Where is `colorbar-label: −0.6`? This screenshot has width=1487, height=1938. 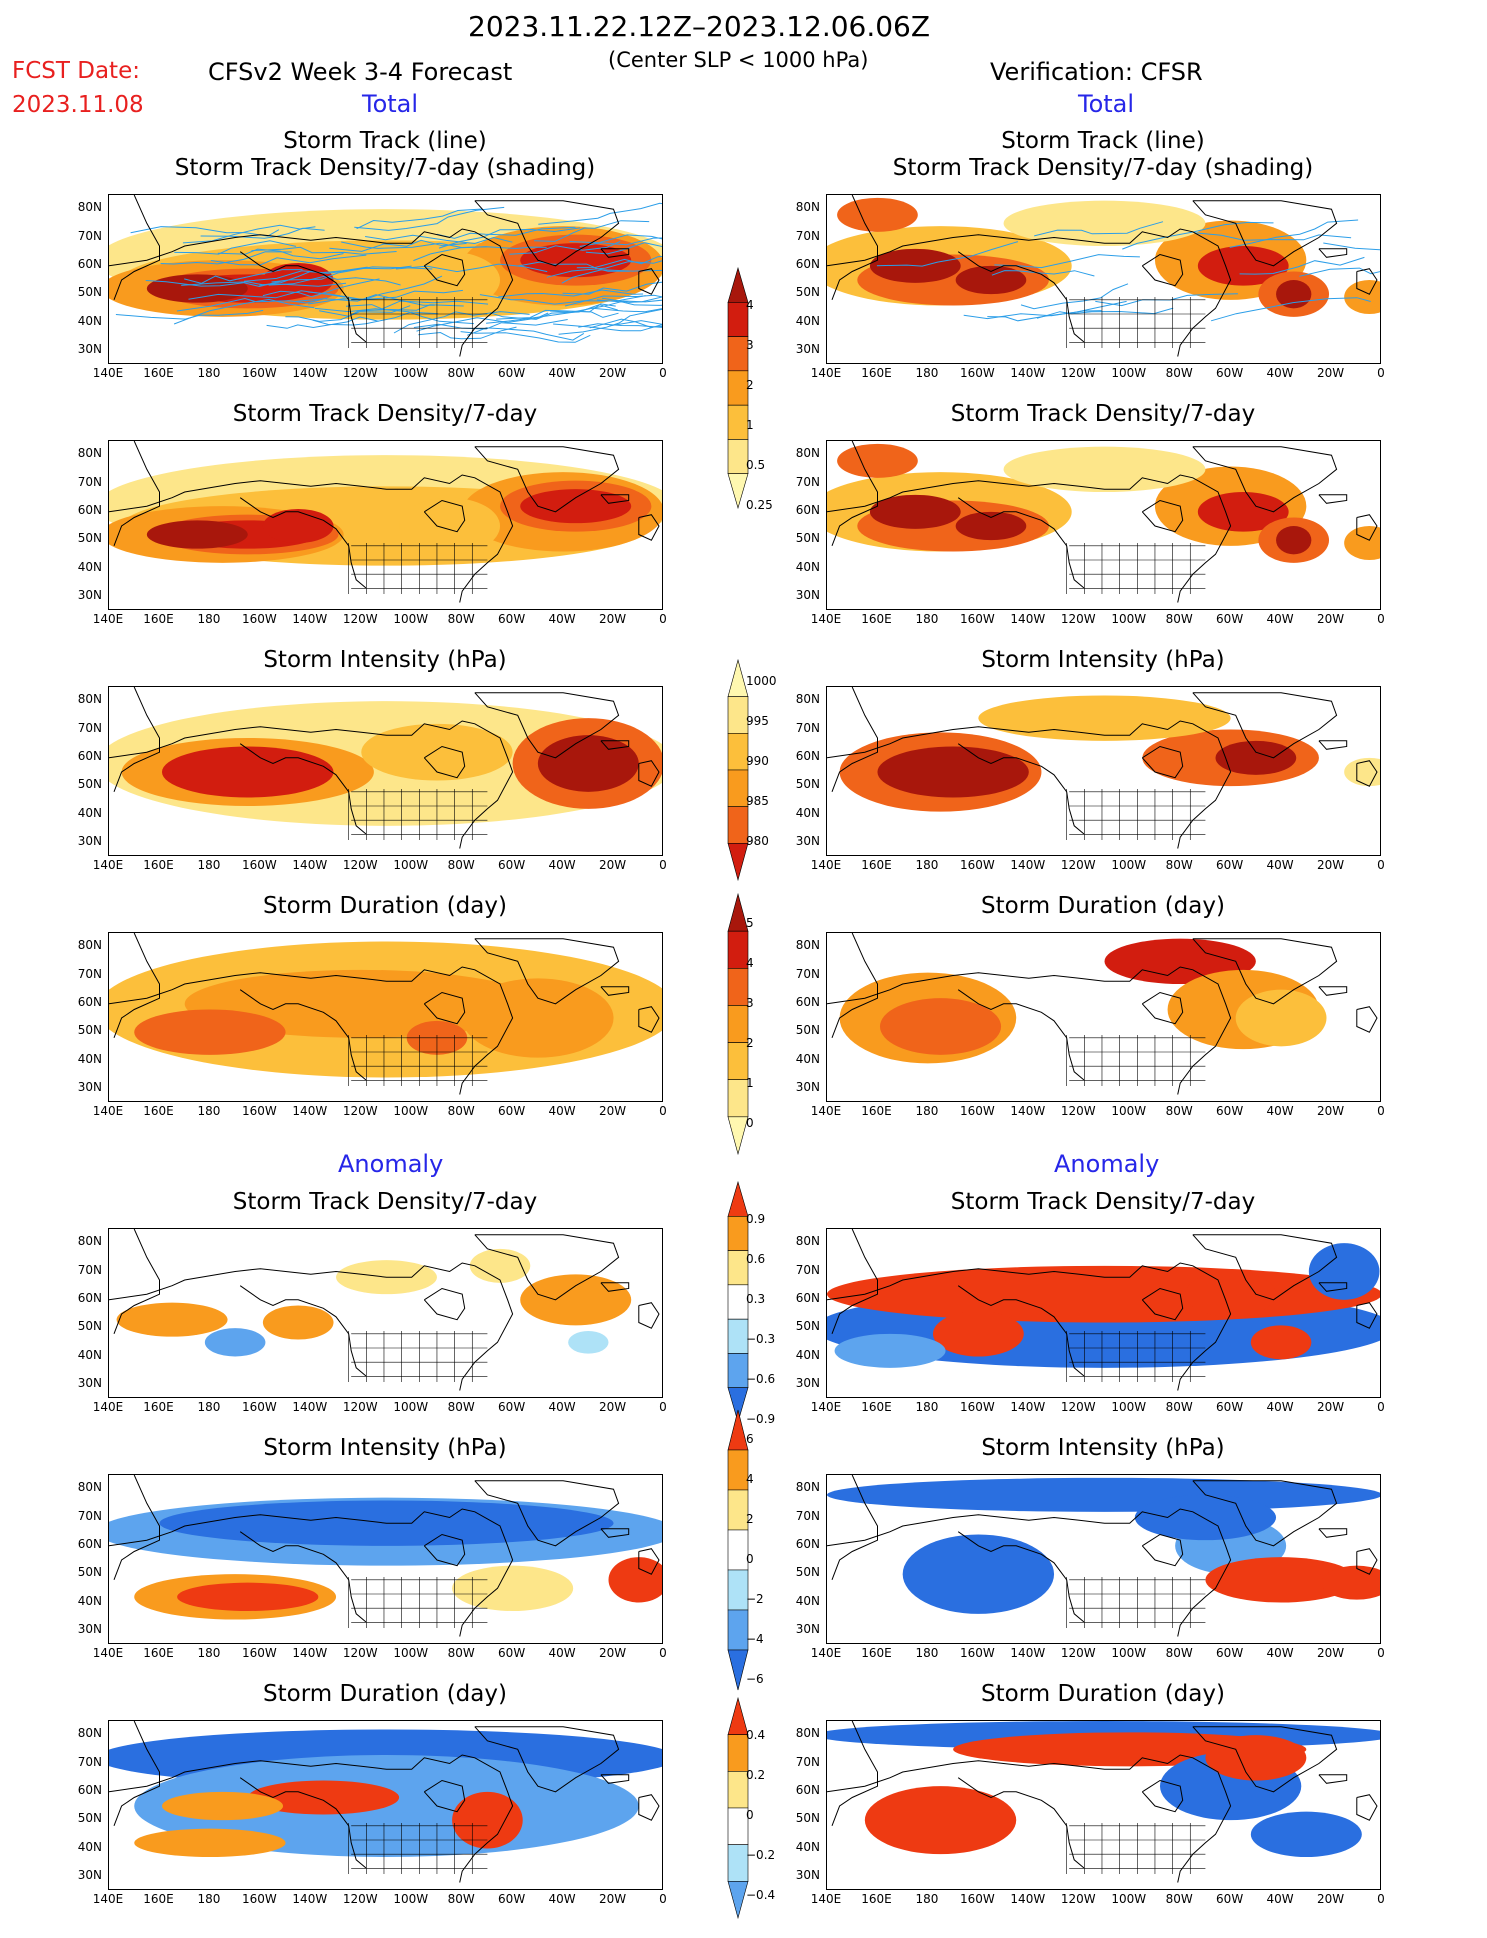
colorbar-label: −0.6 is located at coordinates (761, 1379).